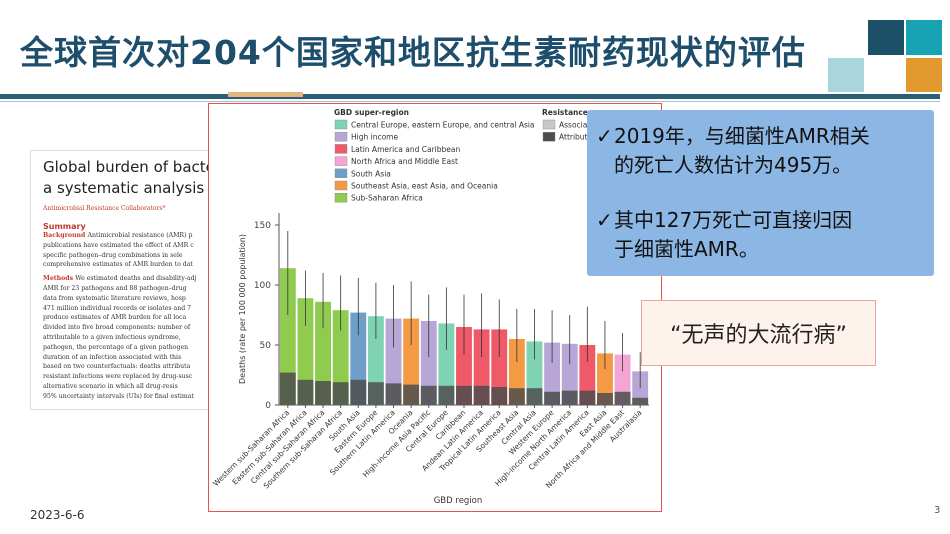  I want to click on x-tick-label: Eastern sub-Saharan Africa, so click(269, 447).